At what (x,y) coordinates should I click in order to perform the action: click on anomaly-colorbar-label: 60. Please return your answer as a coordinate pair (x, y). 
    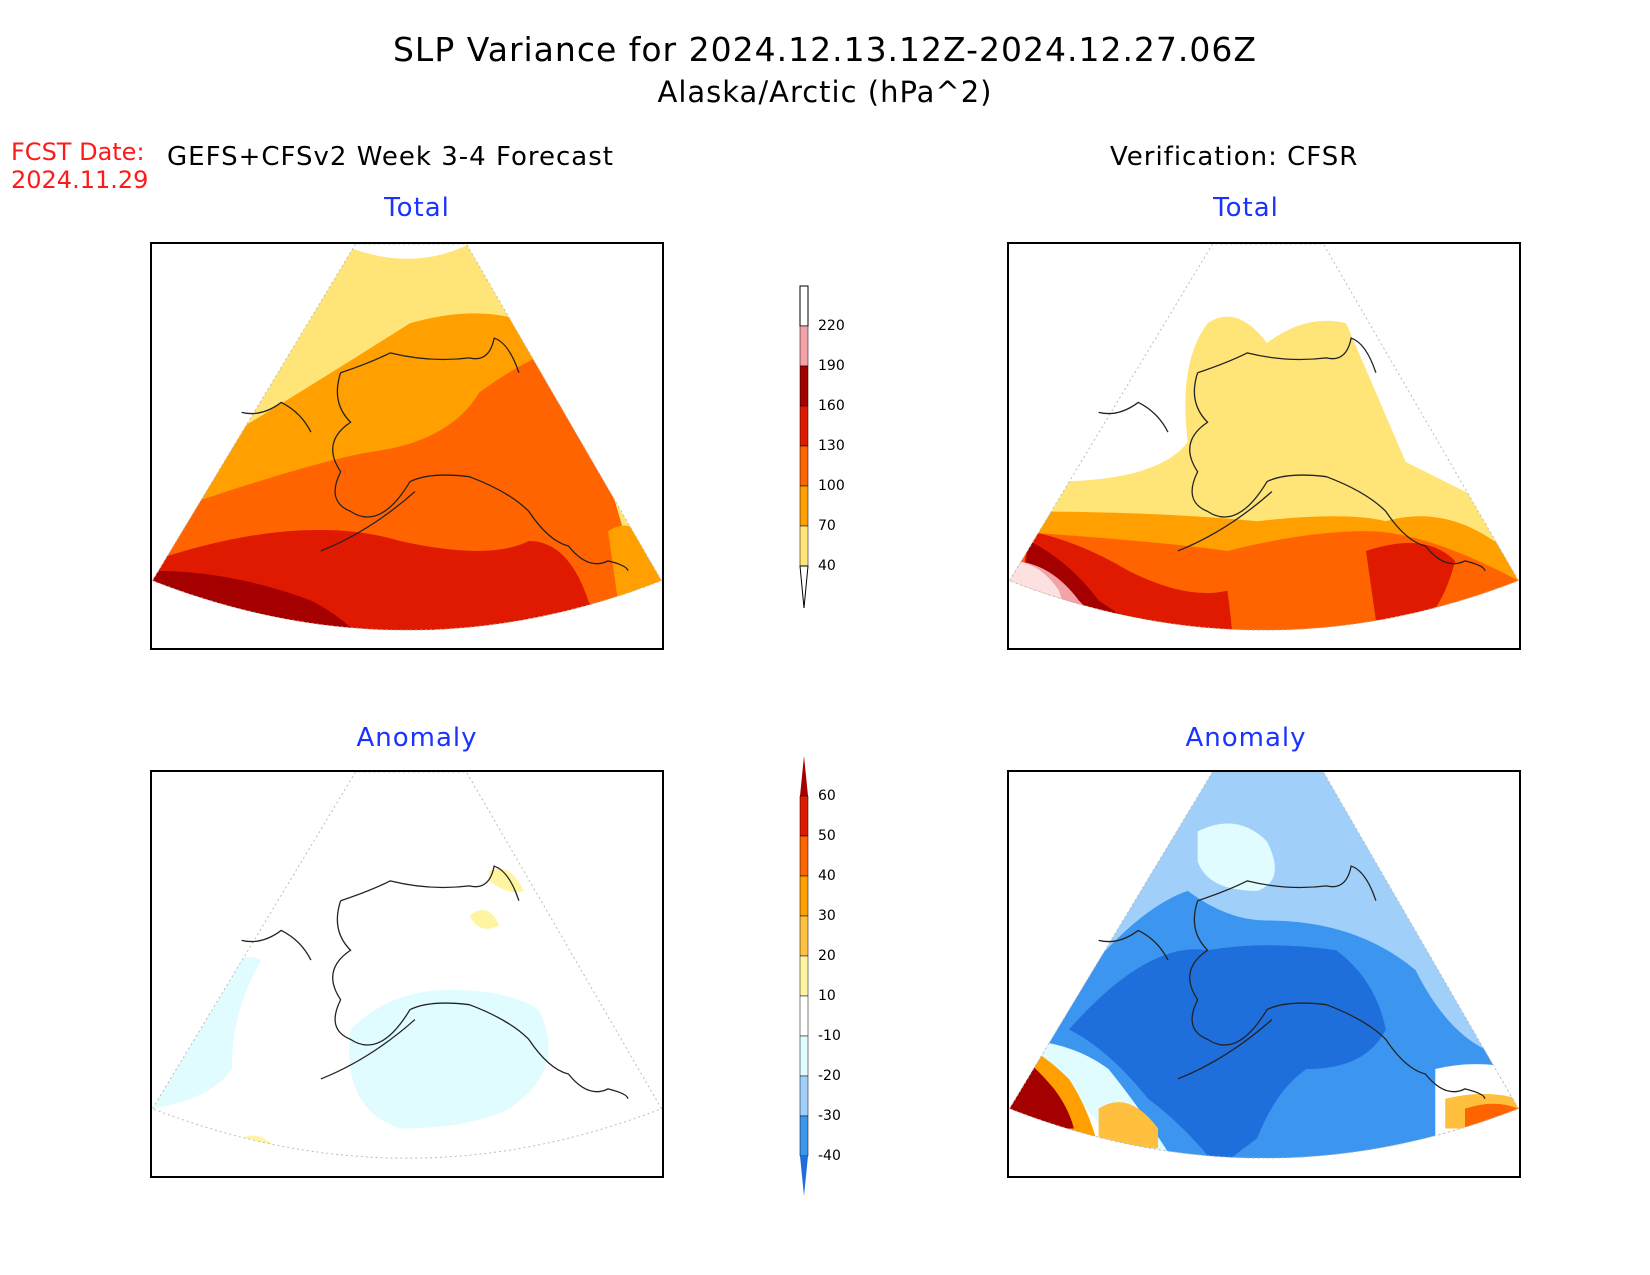
    Looking at the image, I should click on (827, 796).